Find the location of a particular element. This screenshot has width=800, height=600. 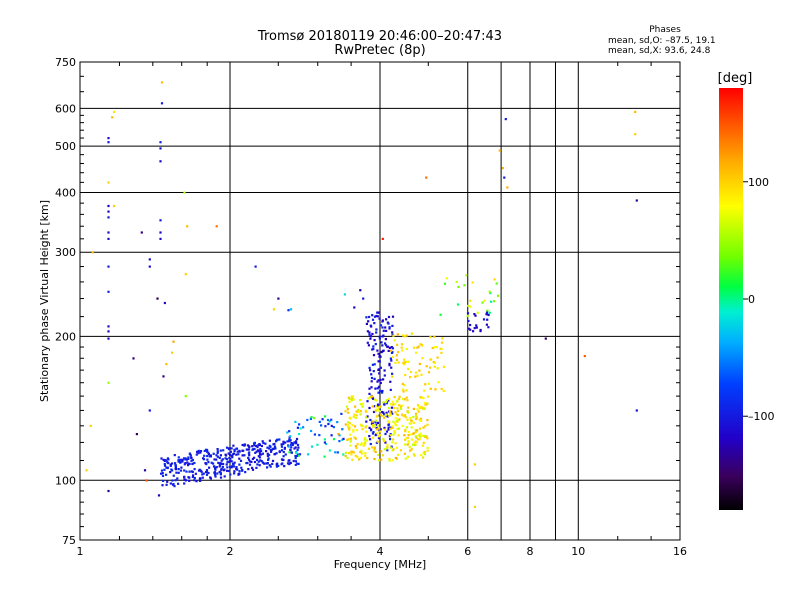

colorbar is located at coordinates (731, 299).